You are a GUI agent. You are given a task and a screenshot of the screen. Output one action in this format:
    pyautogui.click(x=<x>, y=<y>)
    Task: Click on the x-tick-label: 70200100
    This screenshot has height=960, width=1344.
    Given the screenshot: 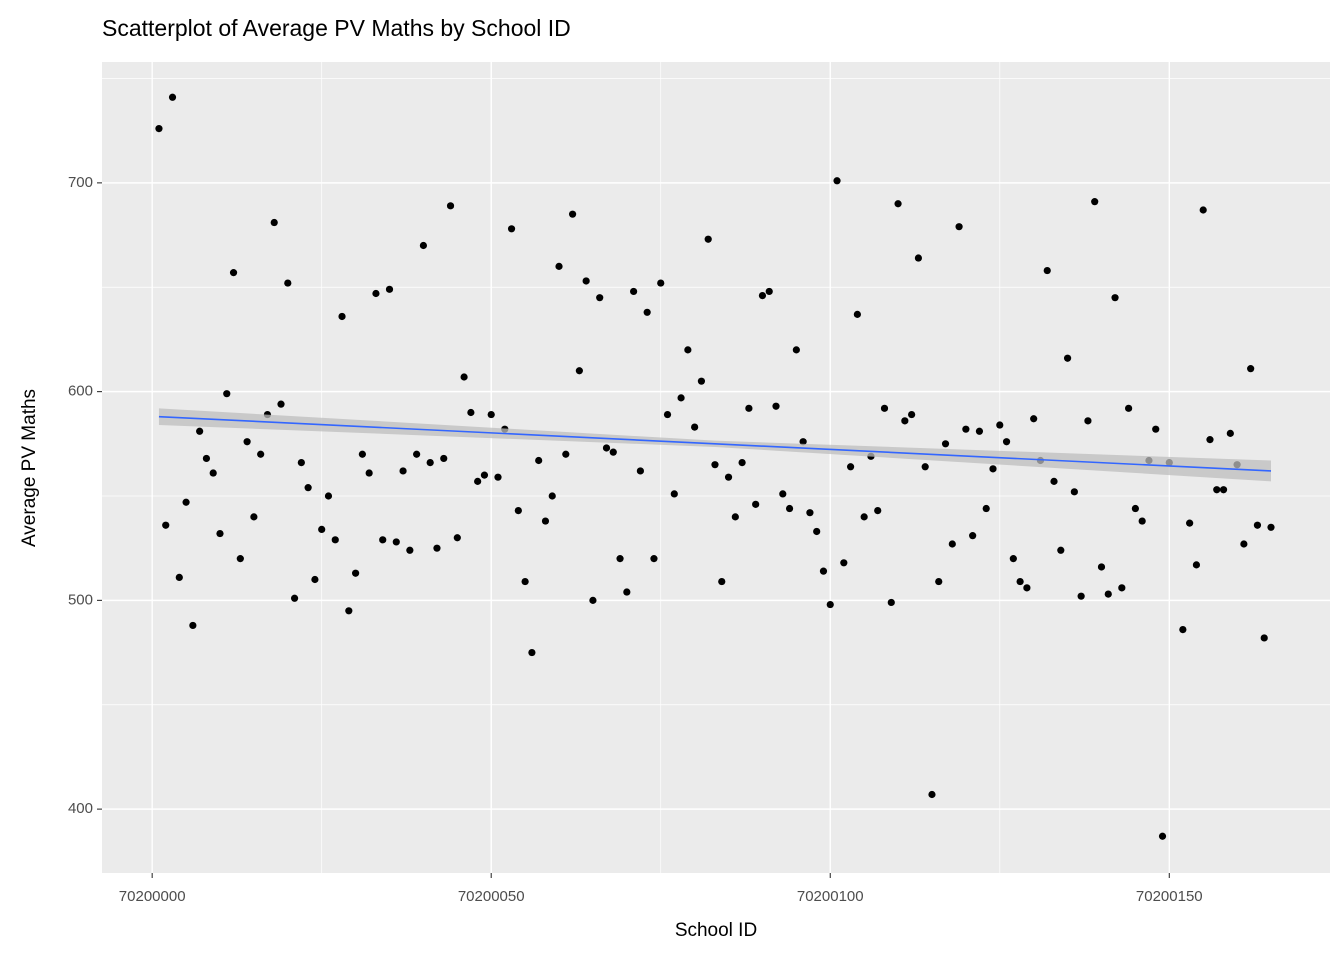 What is the action you would take?
    pyautogui.click(x=830, y=896)
    